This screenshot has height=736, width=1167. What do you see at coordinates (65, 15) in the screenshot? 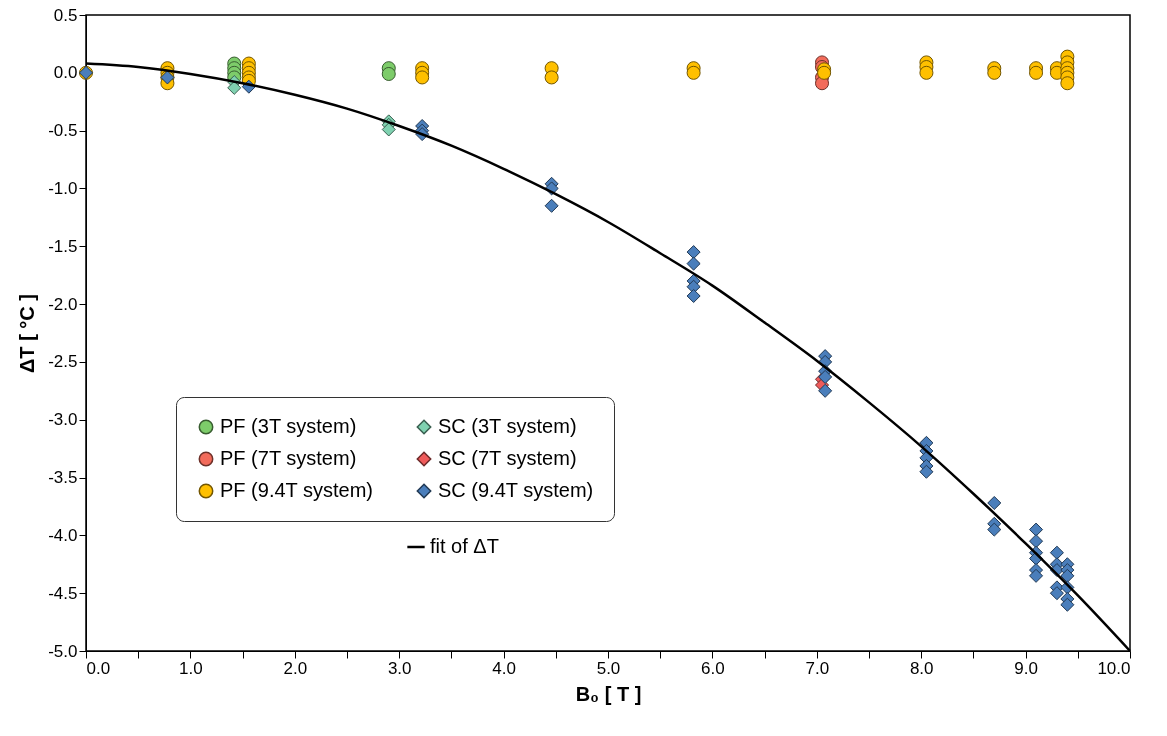
I see `y-tick-label: 0.5` at bounding box center [65, 15].